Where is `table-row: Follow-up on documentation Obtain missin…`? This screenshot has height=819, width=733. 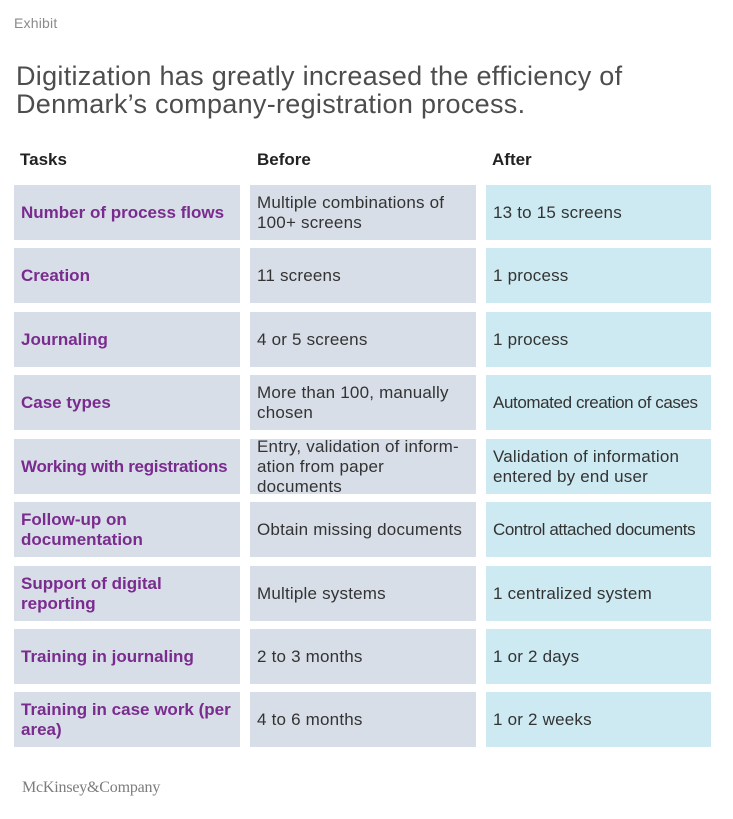
table-row: Follow-up on documentation Obtain missin… is located at coordinates (366, 529).